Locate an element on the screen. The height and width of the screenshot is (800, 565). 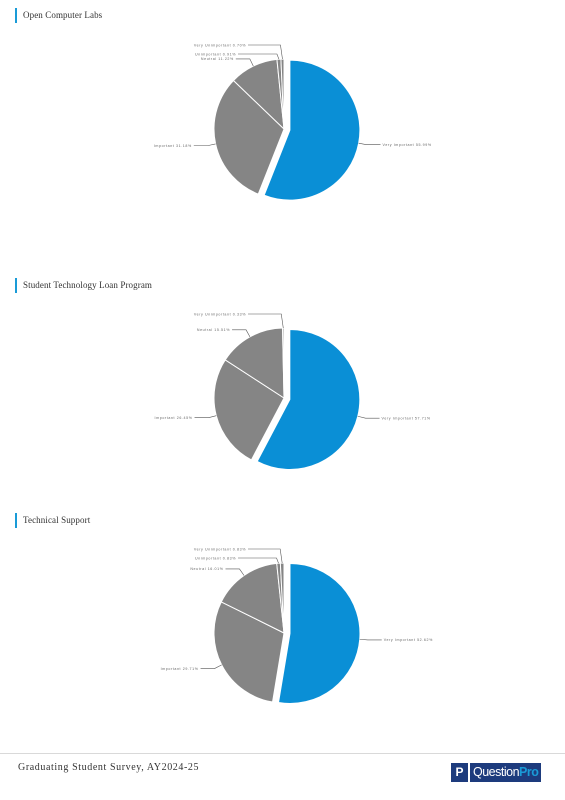
slice-label-very-unimportant: Very Unimportant 0.83% is located at coordinates (220, 549).